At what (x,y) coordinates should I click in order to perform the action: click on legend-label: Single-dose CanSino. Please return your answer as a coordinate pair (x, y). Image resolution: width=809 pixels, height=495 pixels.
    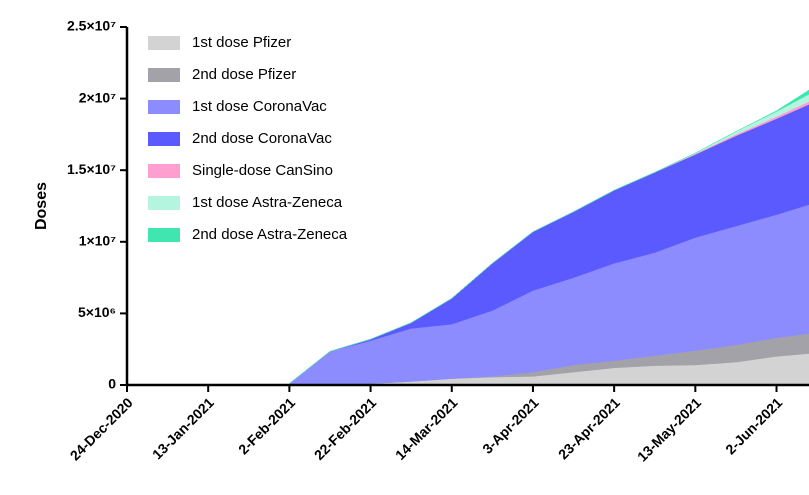
    Looking at the image, I should click on (262, 170).